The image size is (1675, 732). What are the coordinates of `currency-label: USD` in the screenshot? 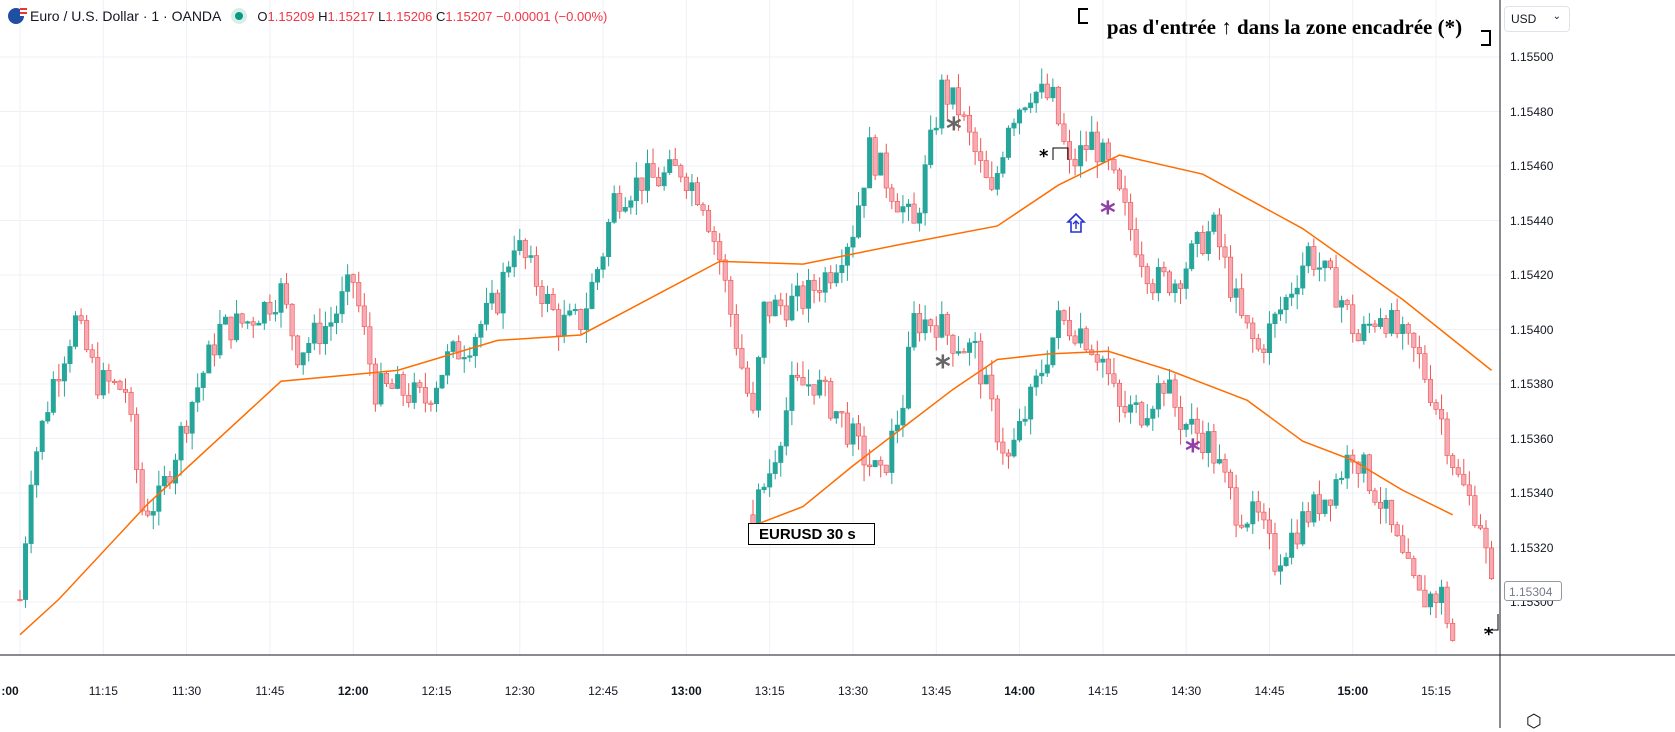 It's located at (1524, 19).